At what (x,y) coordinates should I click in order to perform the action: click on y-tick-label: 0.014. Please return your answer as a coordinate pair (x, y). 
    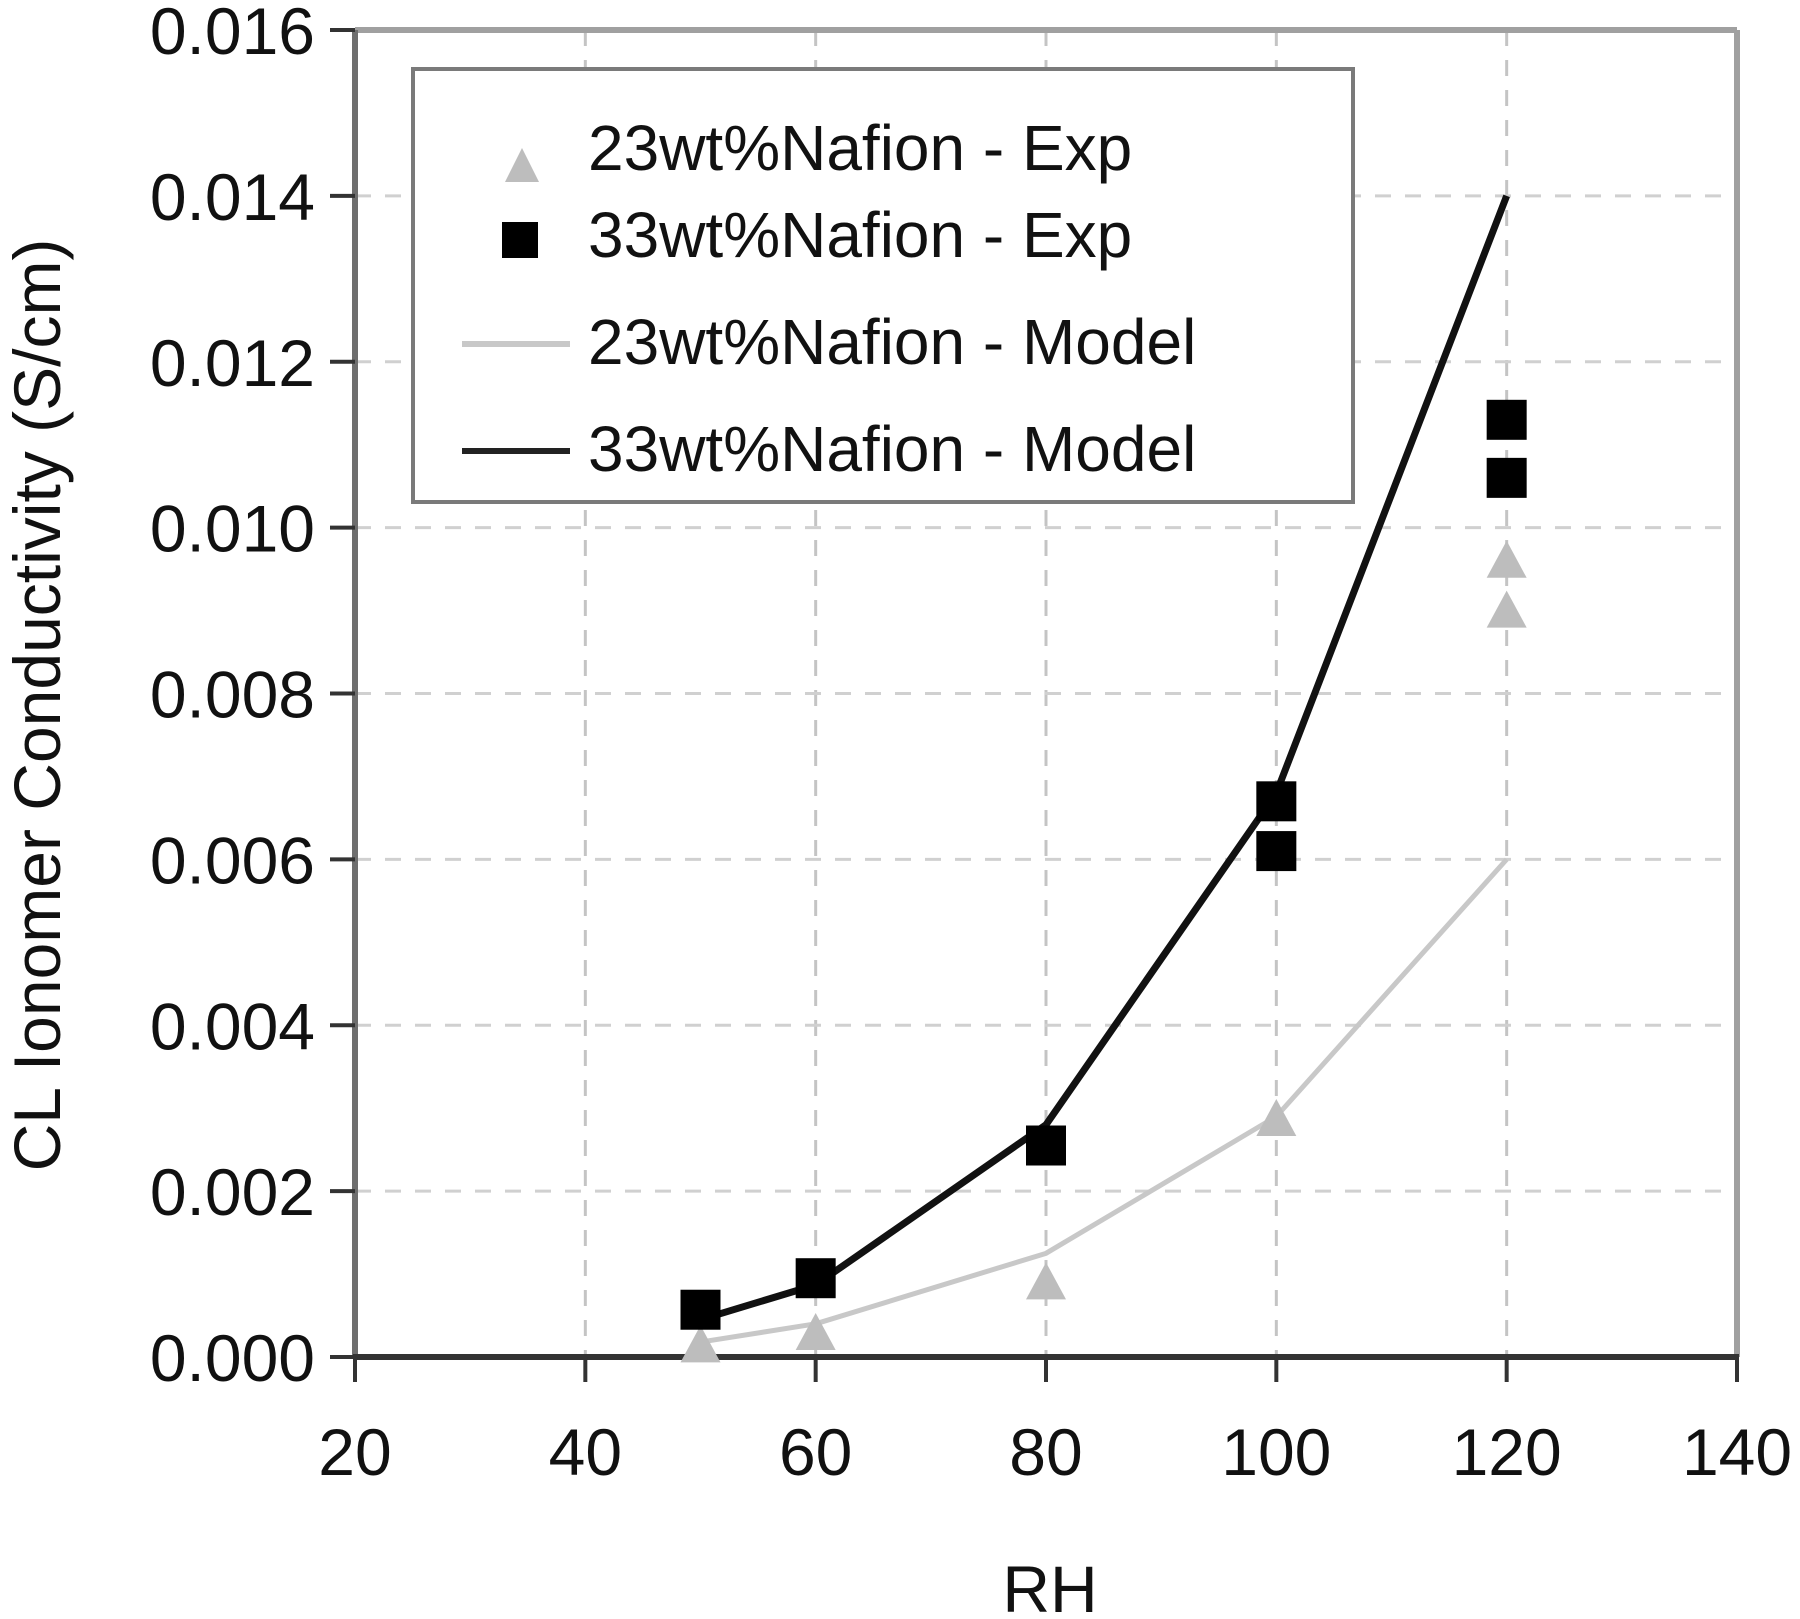
    Looking at the image, I should click on (232, 197).